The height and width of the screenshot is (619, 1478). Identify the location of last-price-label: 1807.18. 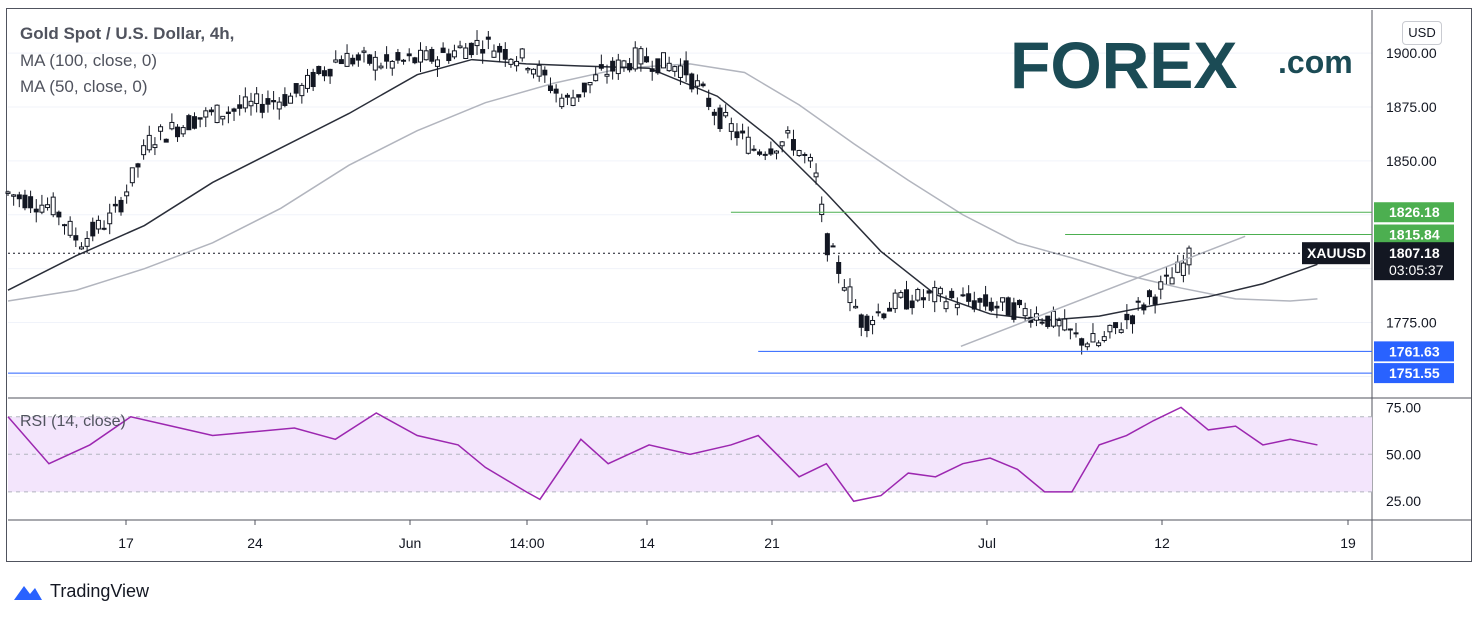
(1414, 253).